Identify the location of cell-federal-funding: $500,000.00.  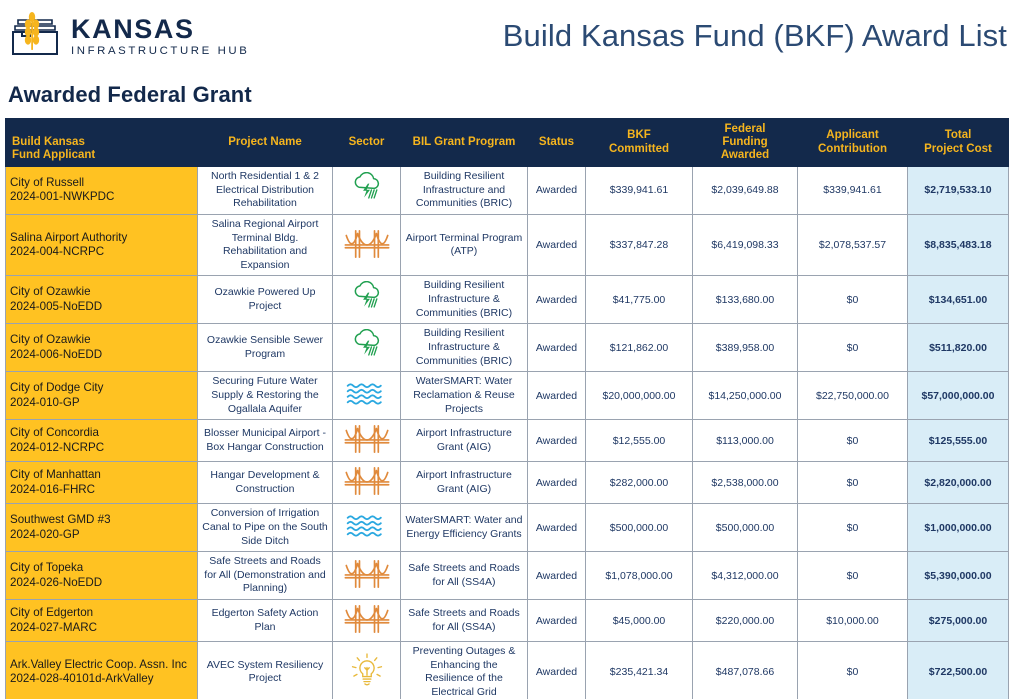
(745, 528).